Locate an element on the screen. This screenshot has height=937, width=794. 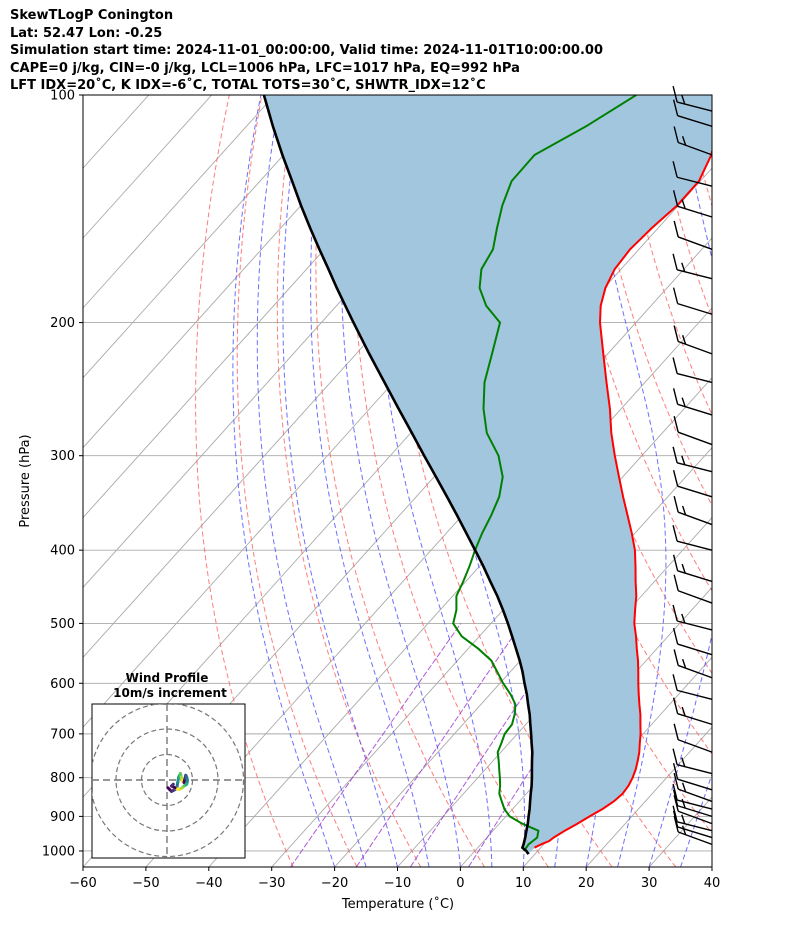
y-tick-label: 100 is located at coordinates (62, 96).